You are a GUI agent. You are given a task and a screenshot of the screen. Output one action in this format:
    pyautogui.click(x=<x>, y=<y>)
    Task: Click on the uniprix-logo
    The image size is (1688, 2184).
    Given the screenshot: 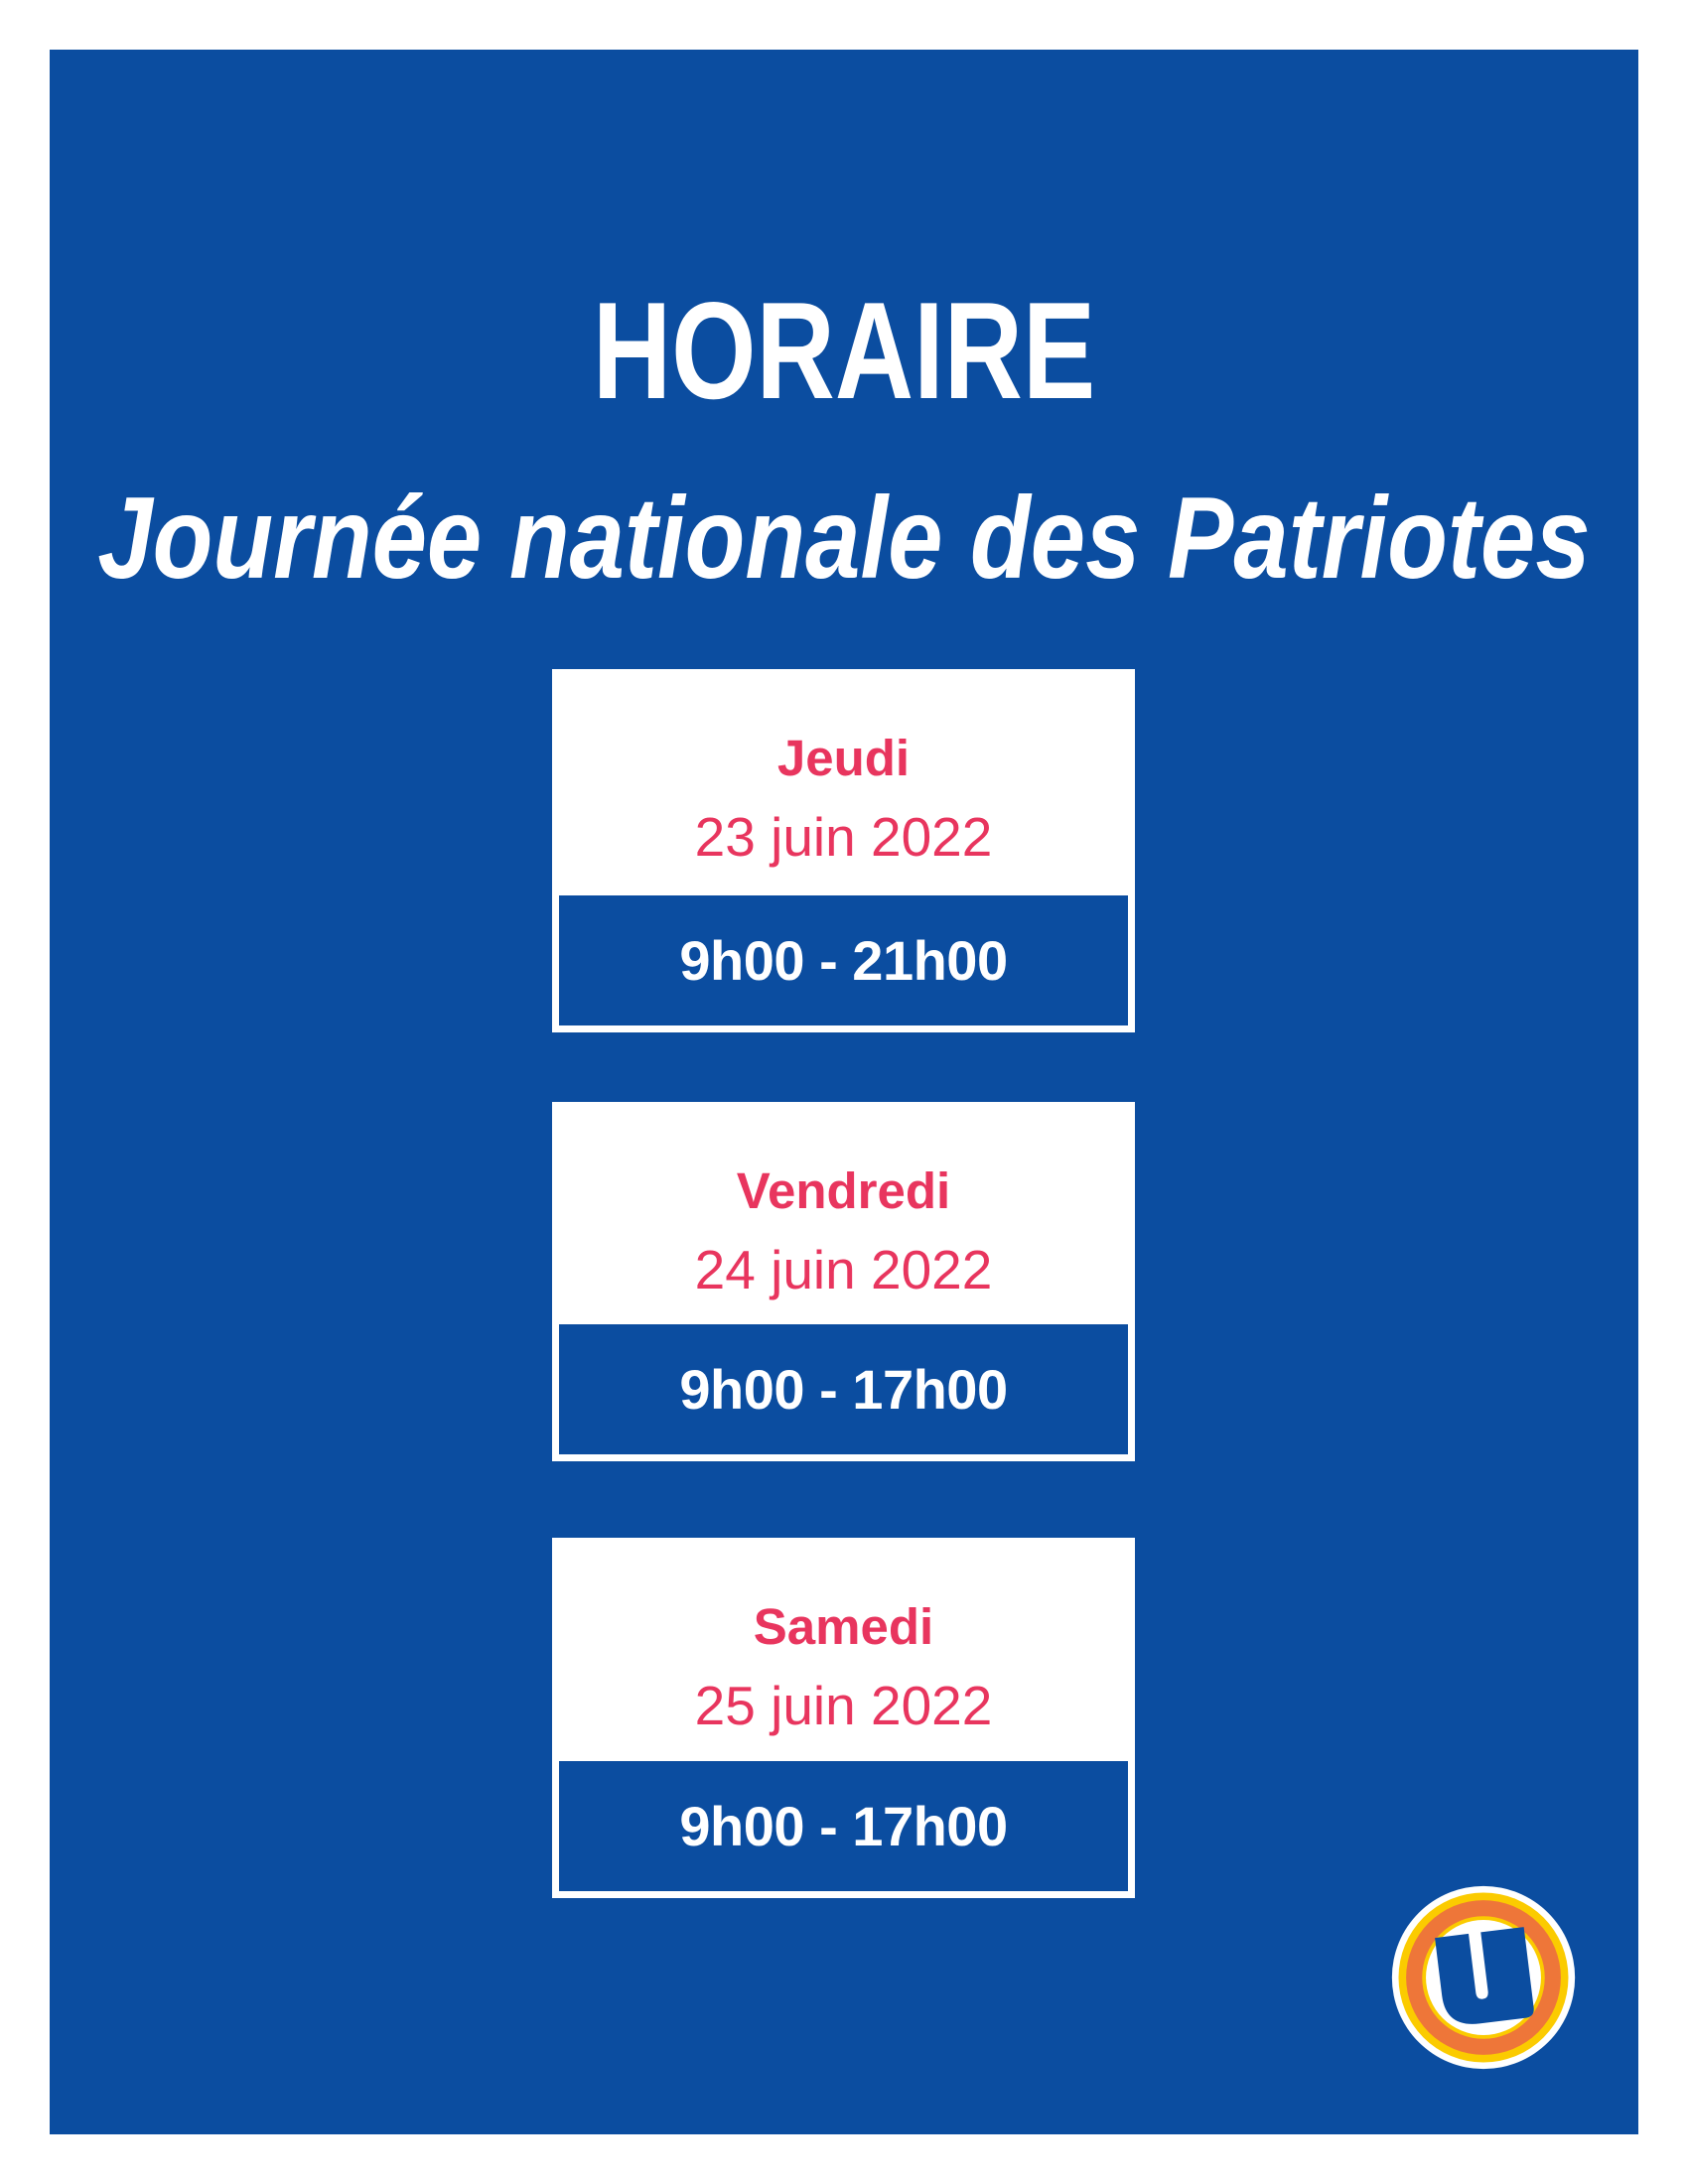 What is the action you would take?
    pyautogui.click(x=1483, y=1977)
    